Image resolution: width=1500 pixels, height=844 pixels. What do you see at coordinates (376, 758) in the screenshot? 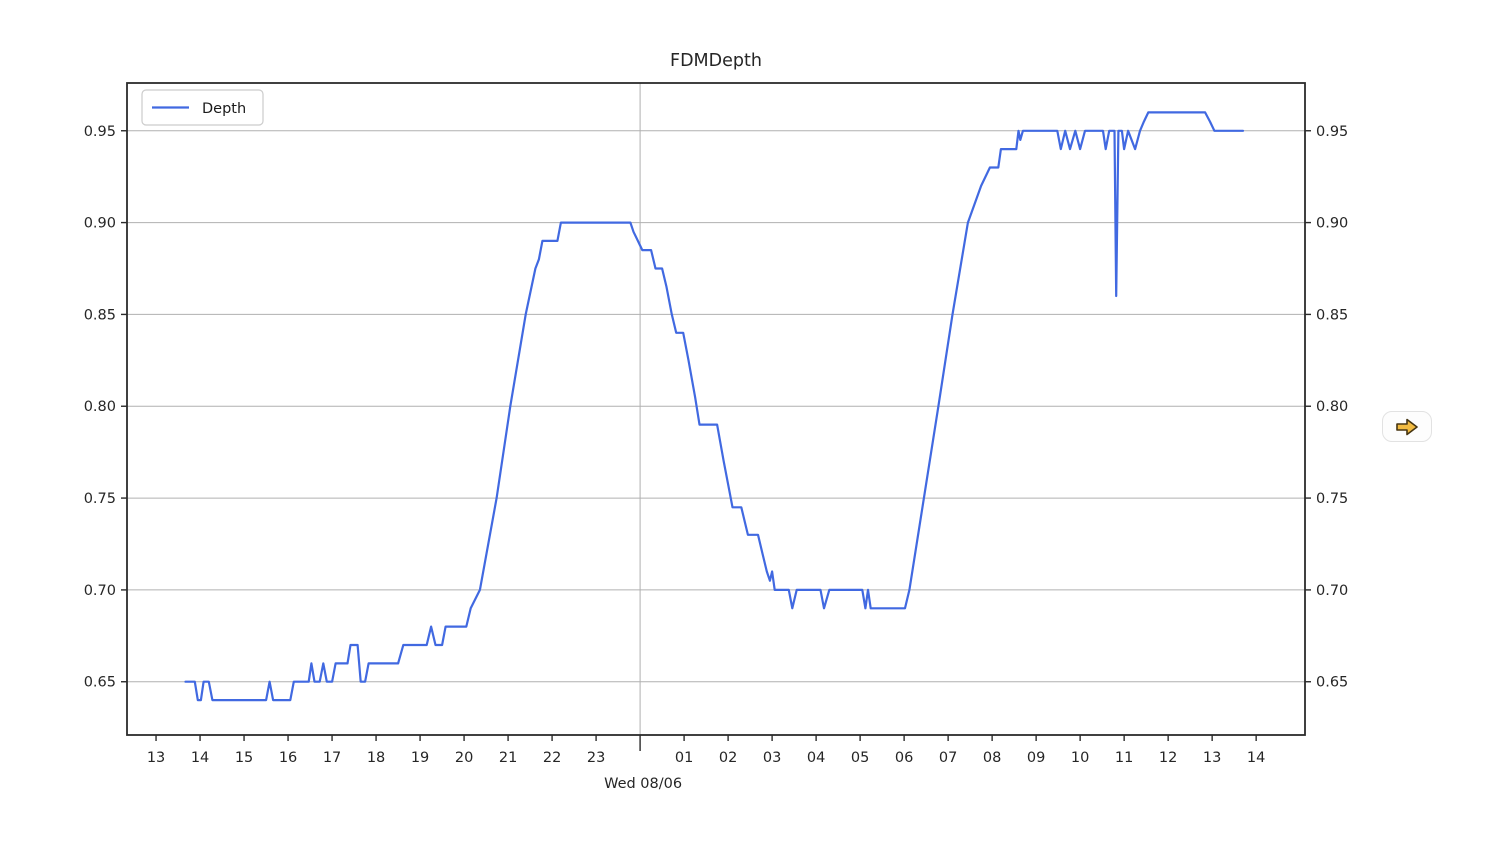
I see `x-tick-label: 18` at bounding box center [376, 758].